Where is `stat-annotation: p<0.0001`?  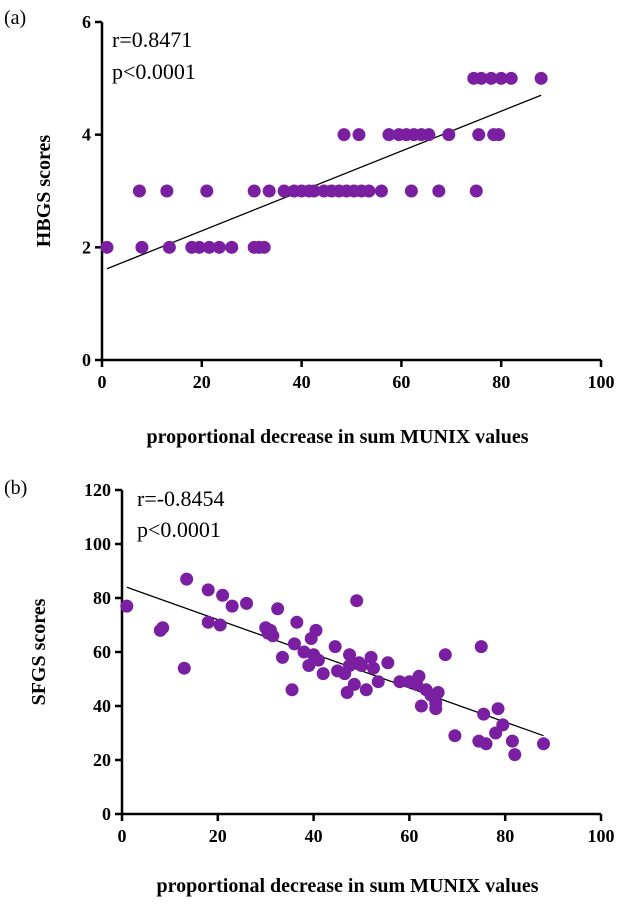 stat-annotation: p<0.0001 is located at coordinates (179, 529).